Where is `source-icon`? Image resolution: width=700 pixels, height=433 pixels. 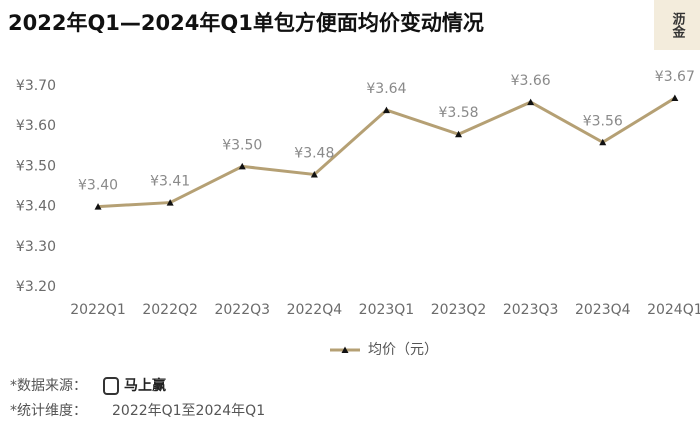
source-icon is located at coordinates (111, 386).